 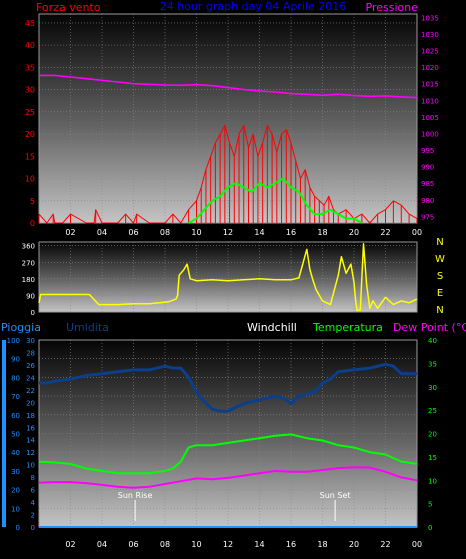 I want to click on pressure-y-tick-label: 980, so click(x=427, y=201).